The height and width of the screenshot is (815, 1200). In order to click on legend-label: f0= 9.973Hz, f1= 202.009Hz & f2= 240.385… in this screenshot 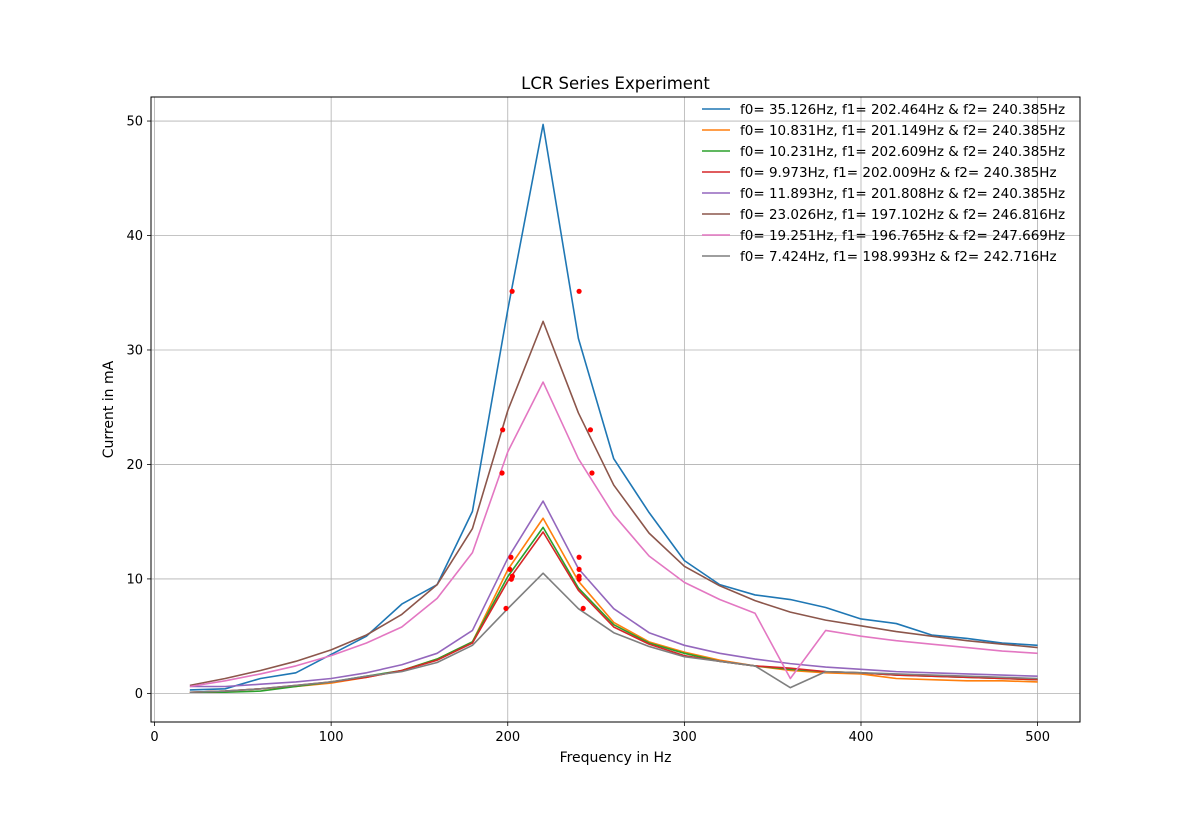, I will do `click(898, 173)`.